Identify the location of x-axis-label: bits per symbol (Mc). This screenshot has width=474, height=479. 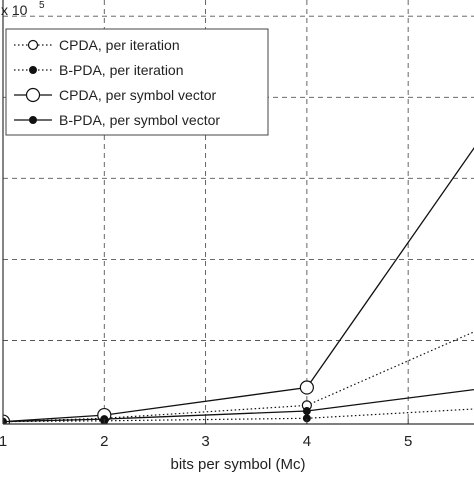
(237, 464).